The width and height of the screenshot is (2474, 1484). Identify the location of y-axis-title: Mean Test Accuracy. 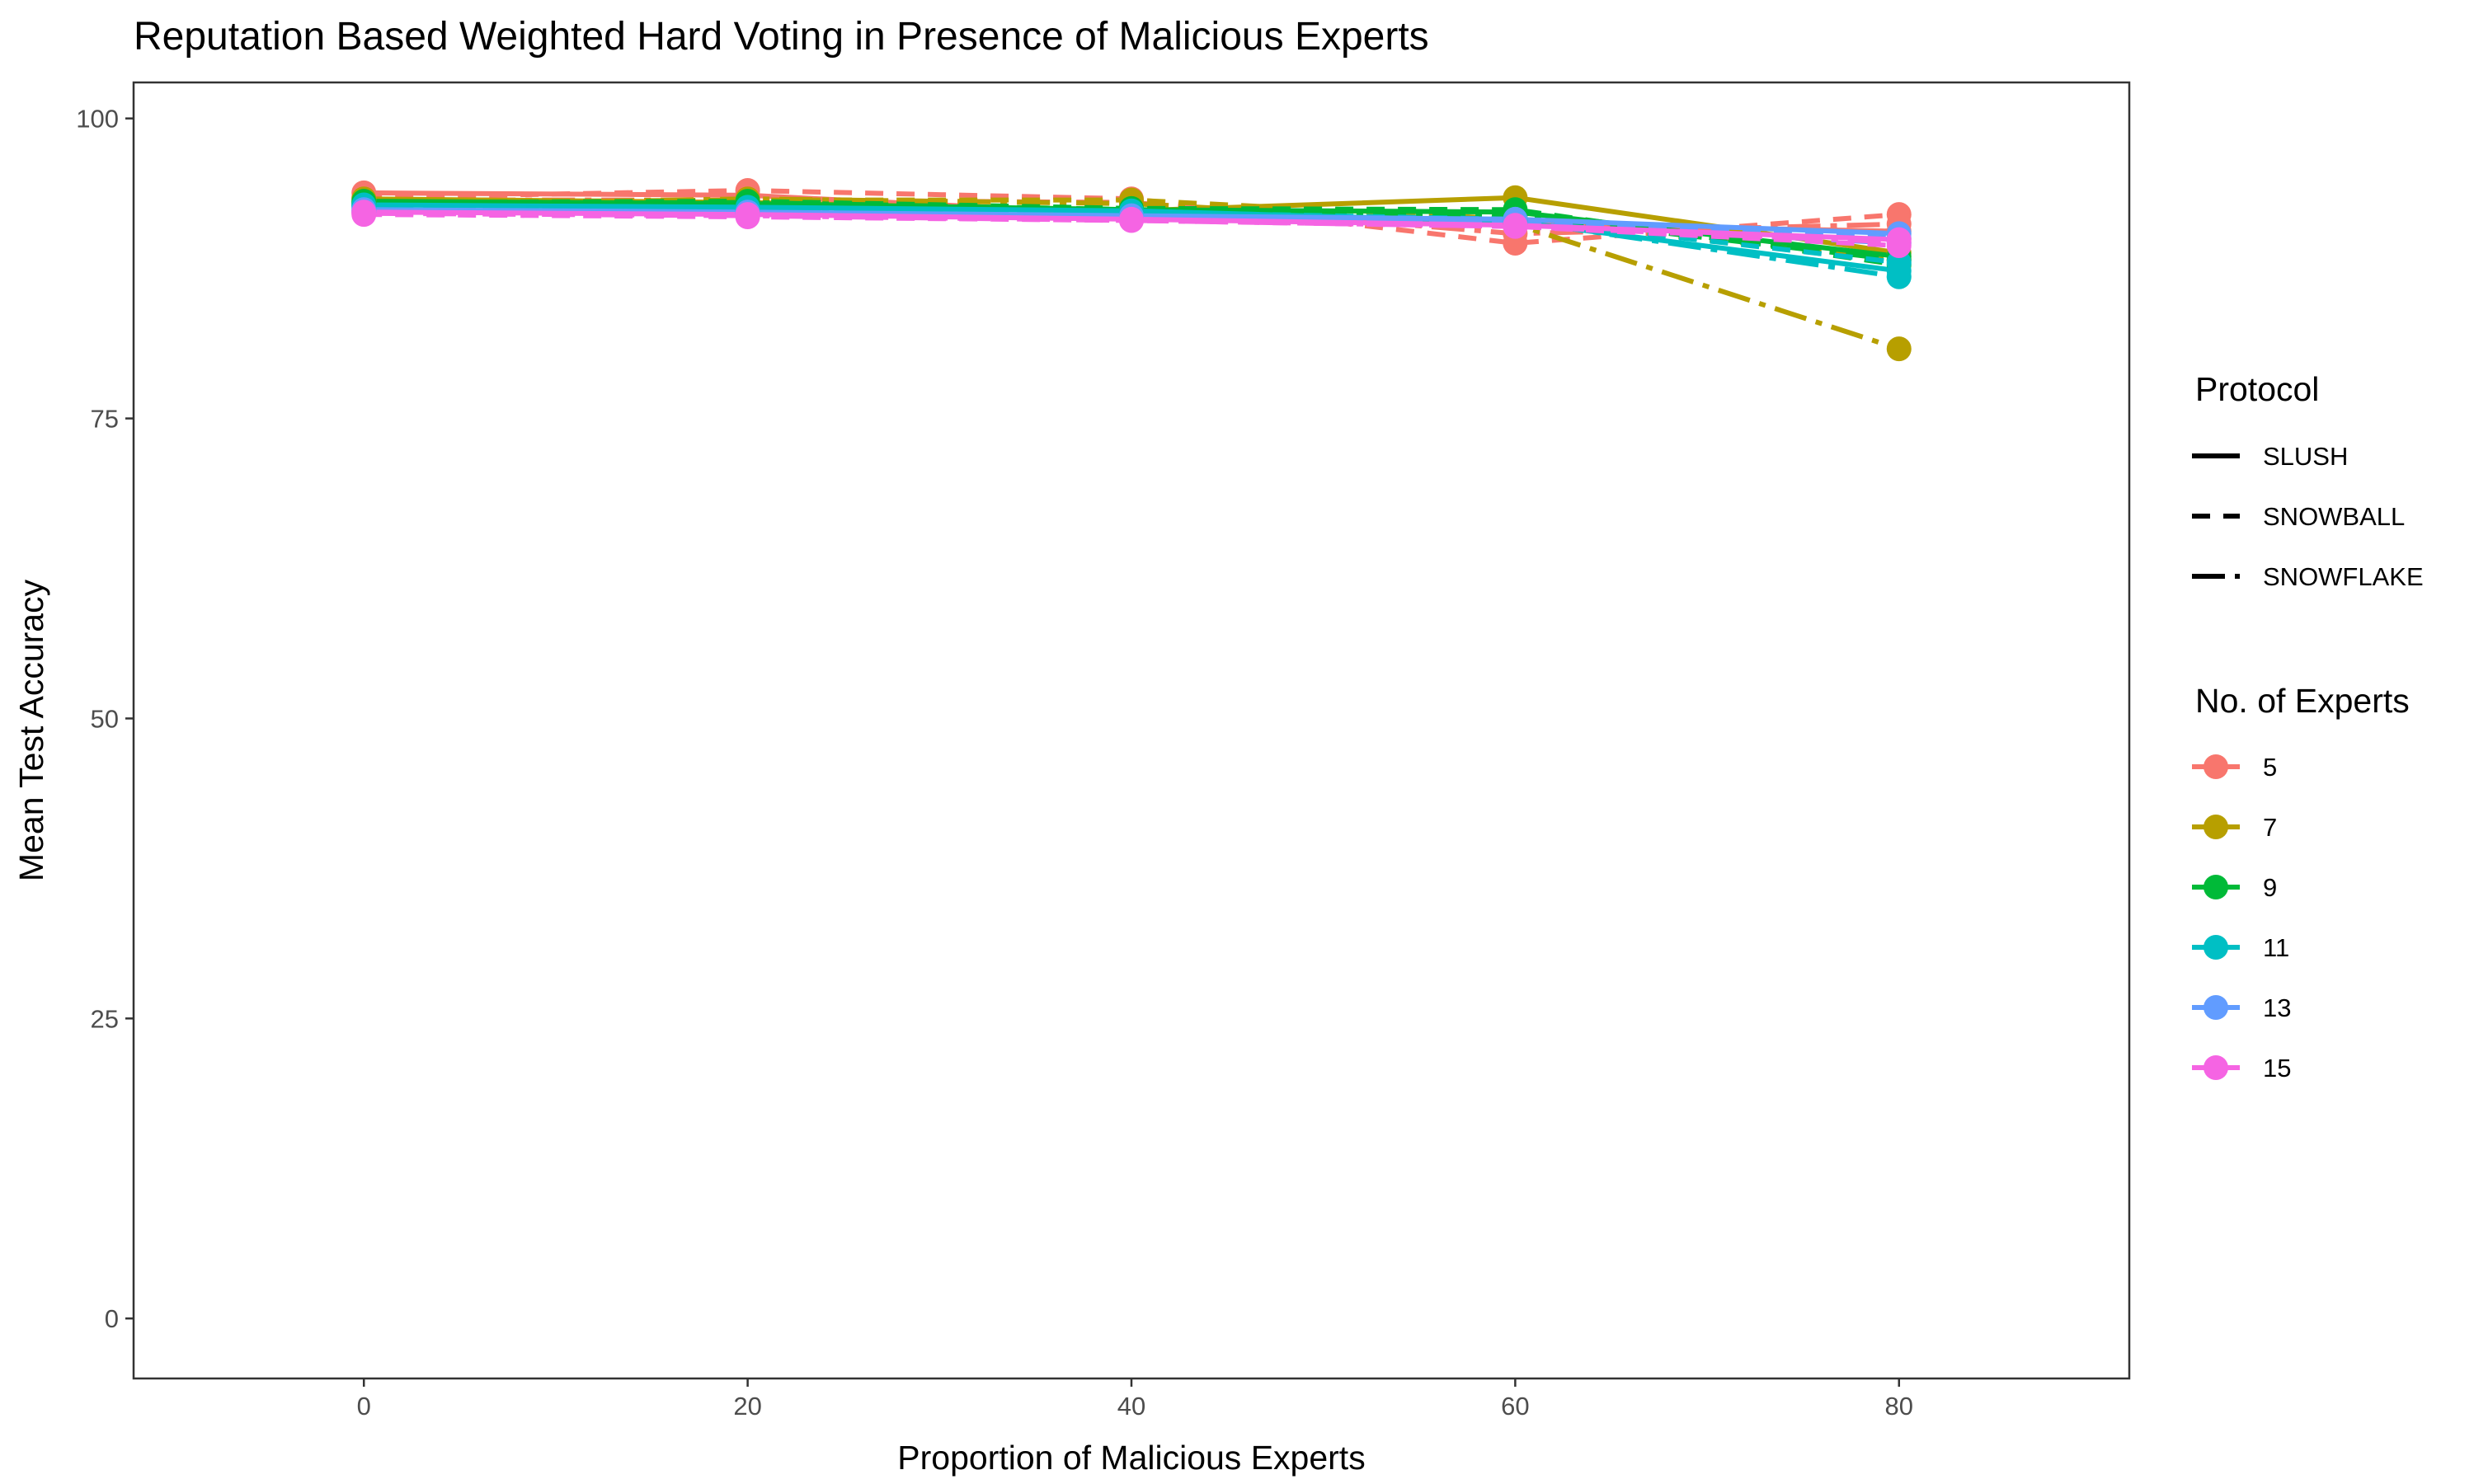
(31, 730).